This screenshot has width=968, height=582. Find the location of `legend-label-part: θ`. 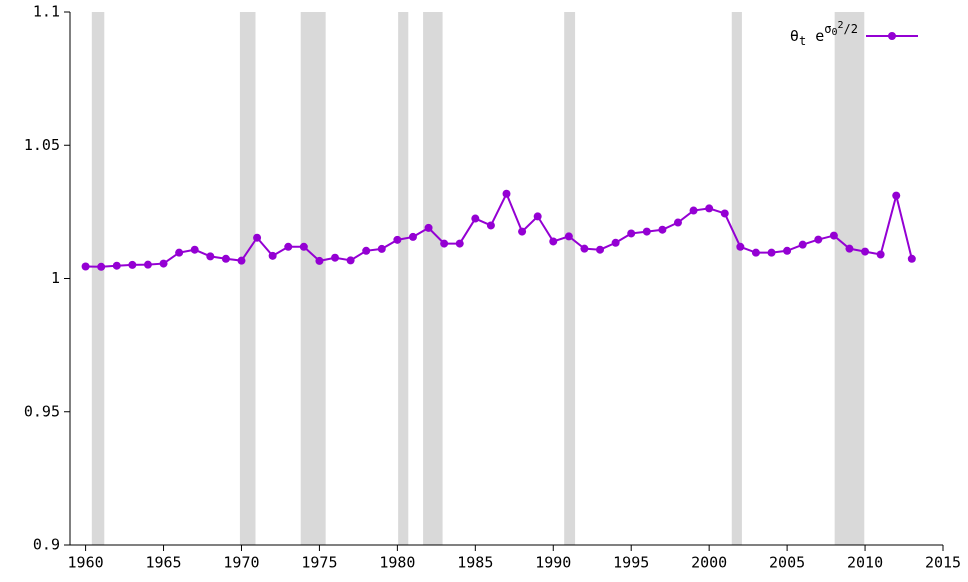

legend-label-part: θ is located at coordinates (794, 36).